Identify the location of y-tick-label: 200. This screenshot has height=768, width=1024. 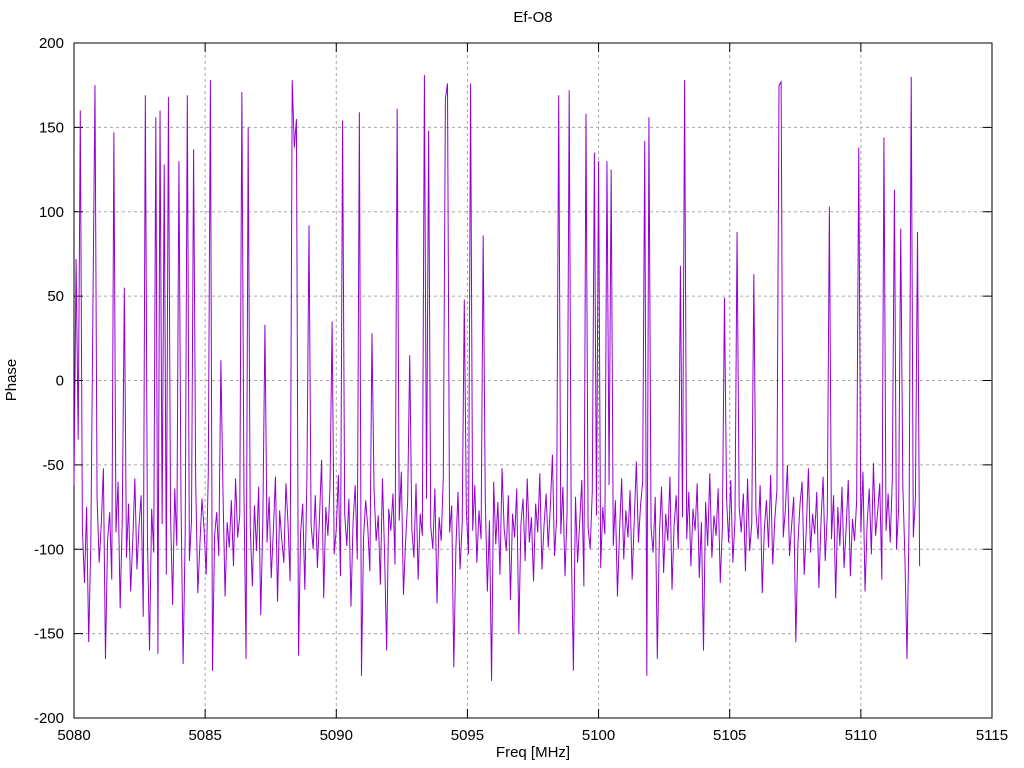
(51, 43).